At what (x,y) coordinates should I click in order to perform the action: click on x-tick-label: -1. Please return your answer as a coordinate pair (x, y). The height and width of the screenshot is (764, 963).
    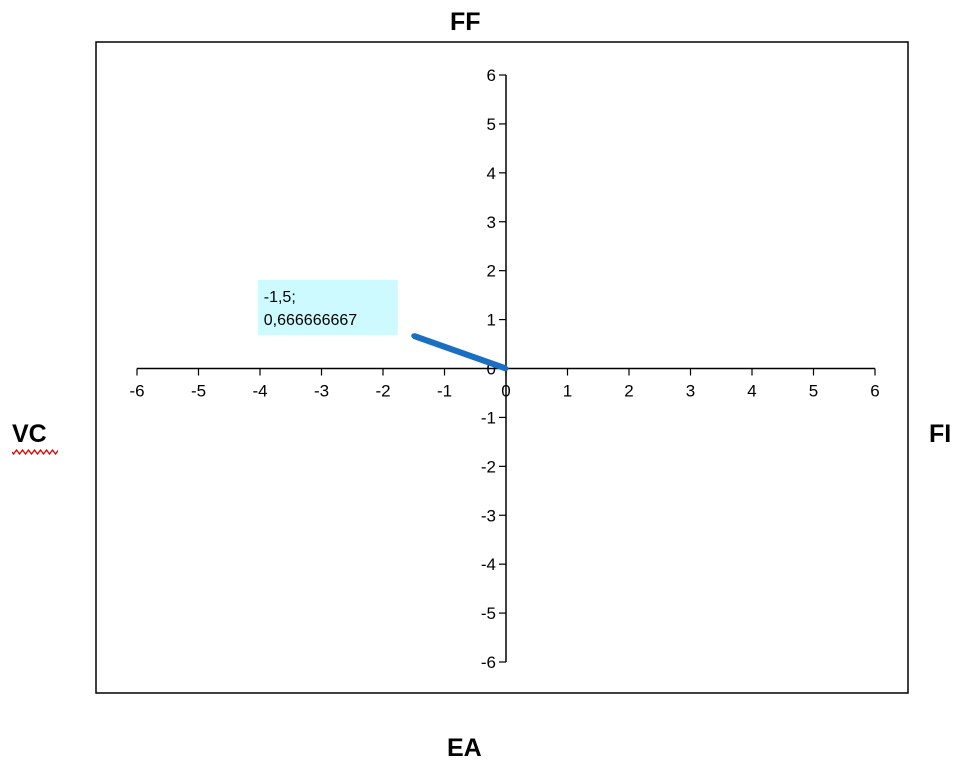
    Looking at the image, I should click on (444, 391).